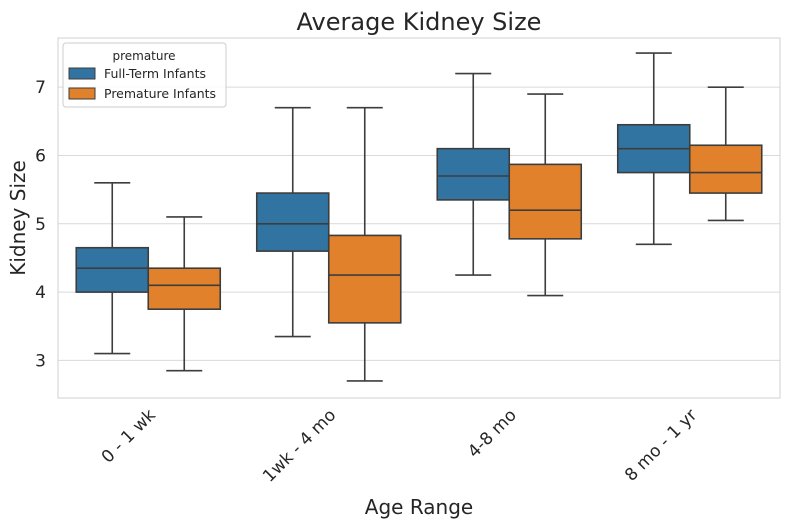  I want to click on y-tick-label: 4, so click(40, 293).